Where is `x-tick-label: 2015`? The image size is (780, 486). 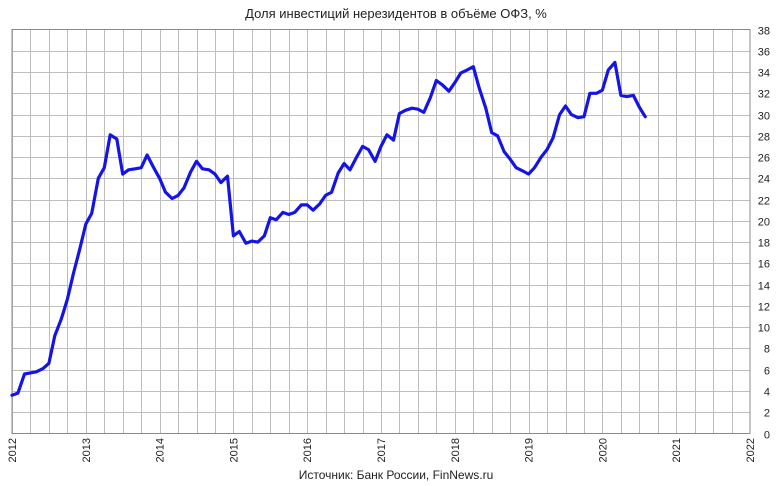
x-tick-label: 2015 is located at coordinates (234, 450).